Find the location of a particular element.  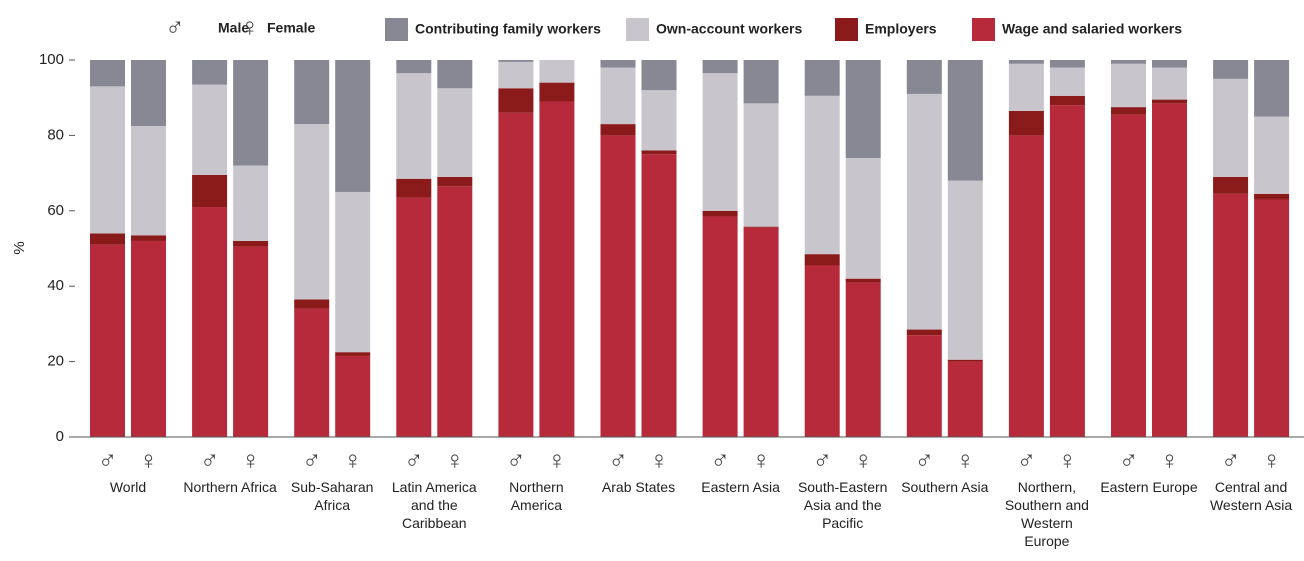

y-tick-label: 0 is located at coordinates (60, 436).